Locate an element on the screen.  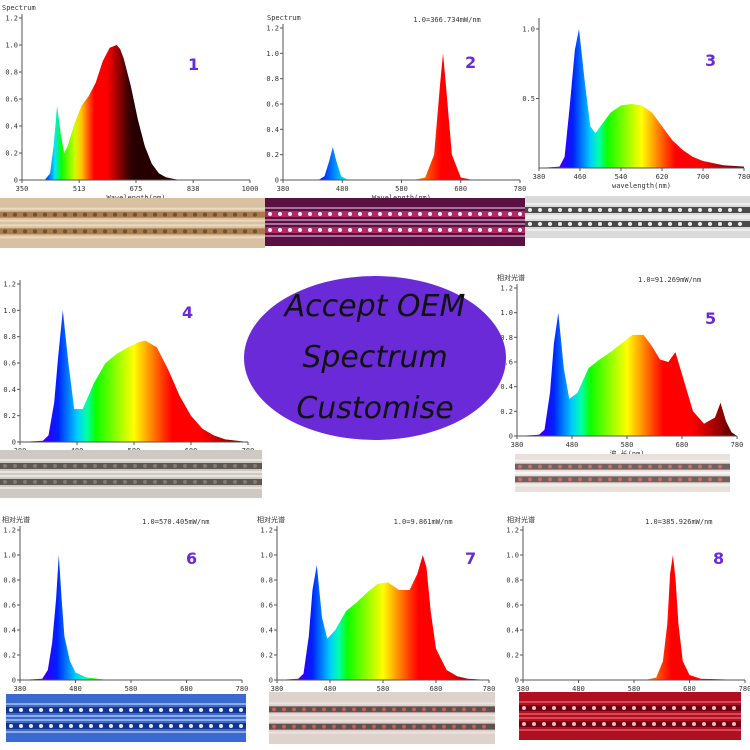
chart-number-badge: 2 is located at coordinates (470, 62).